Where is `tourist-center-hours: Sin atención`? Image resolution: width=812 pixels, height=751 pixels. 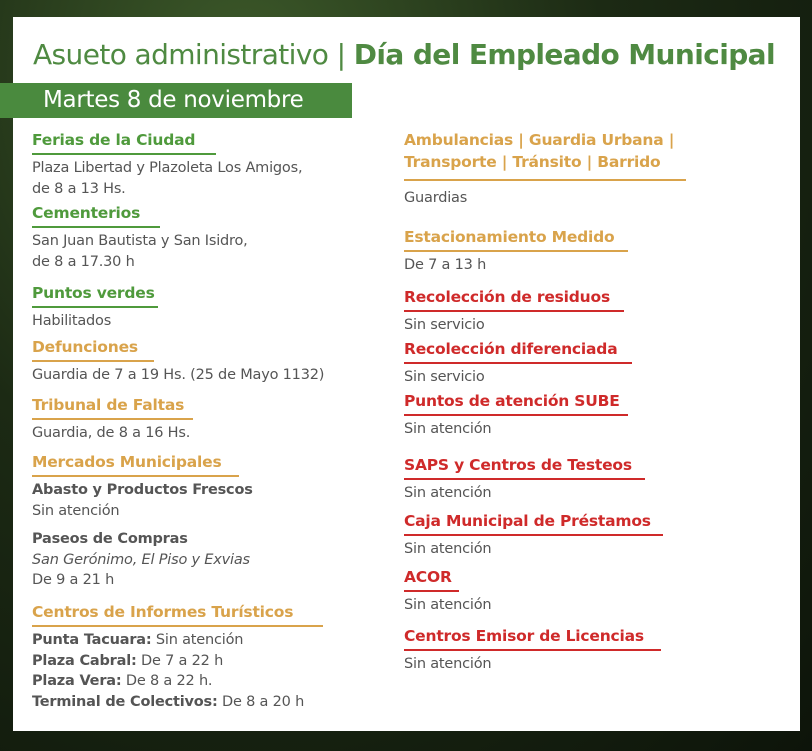
tourist-center-hours: Sin atención is located at coordinates (197, 640).